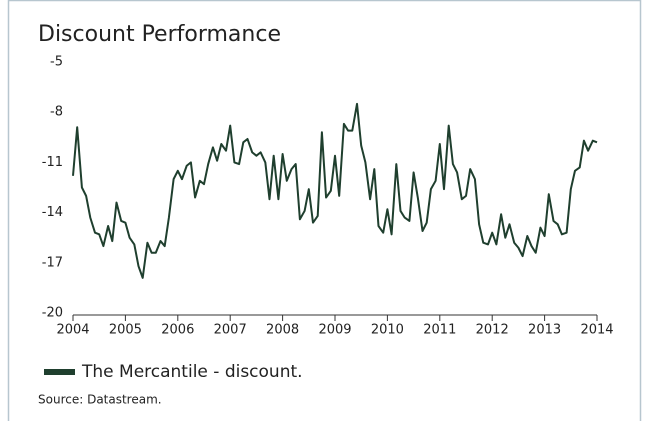  What do you see at coordinates (439, 330) in the screenshot?
I see `x-tick-label: 2011` at bounding box center [439, 330].